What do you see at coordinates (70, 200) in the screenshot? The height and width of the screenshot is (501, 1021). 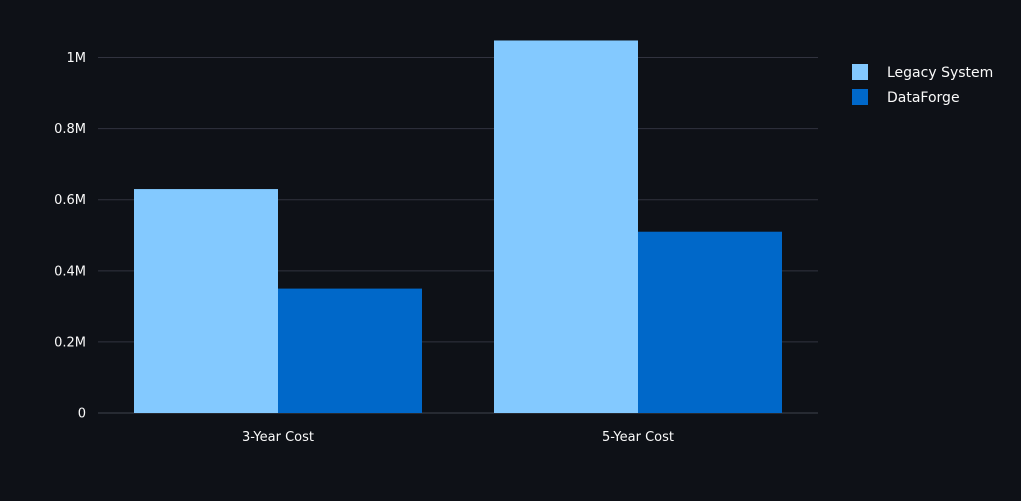 I see `y-tick-label: 0.6M` at bounding box center [70, 200].